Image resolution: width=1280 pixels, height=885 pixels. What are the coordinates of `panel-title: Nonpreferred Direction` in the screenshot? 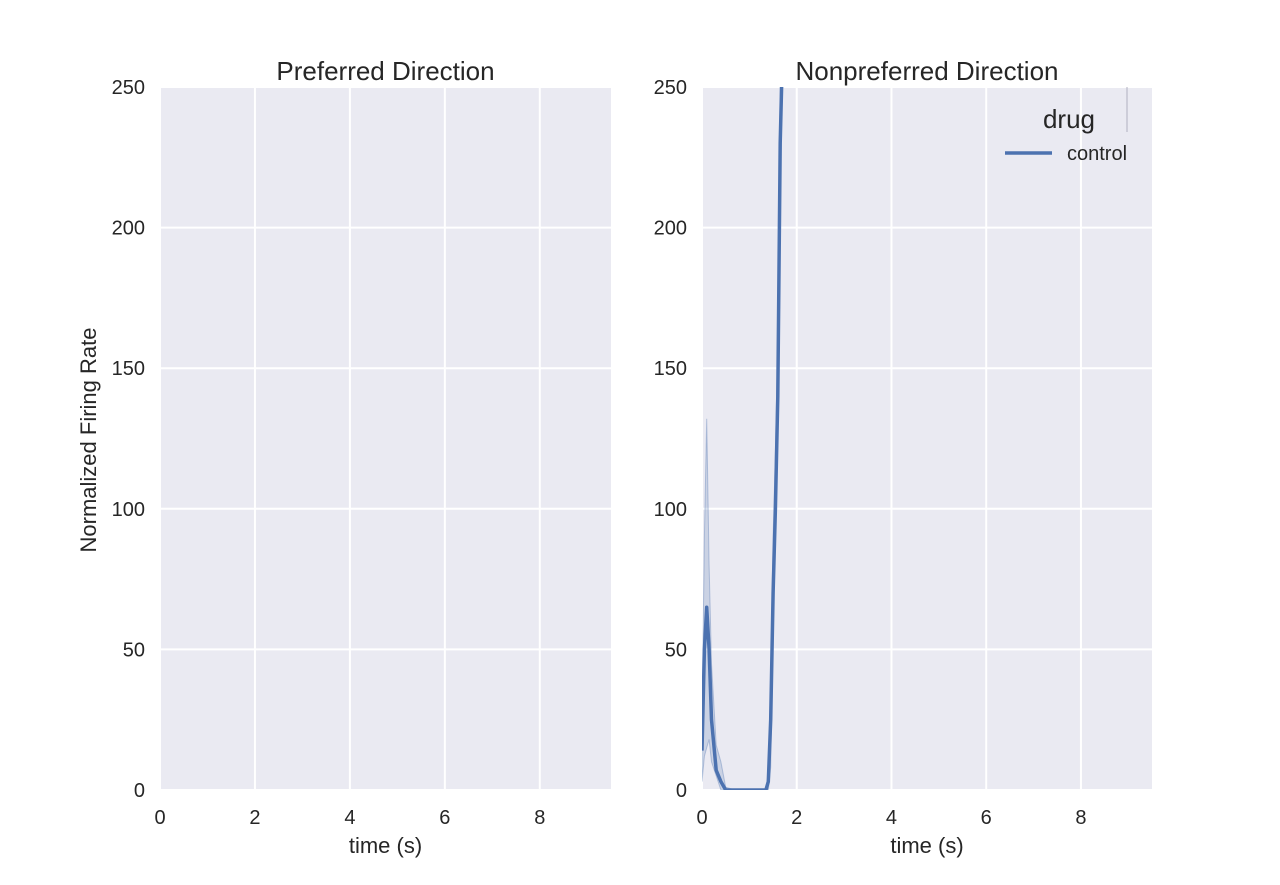 It's located at (926, 71).